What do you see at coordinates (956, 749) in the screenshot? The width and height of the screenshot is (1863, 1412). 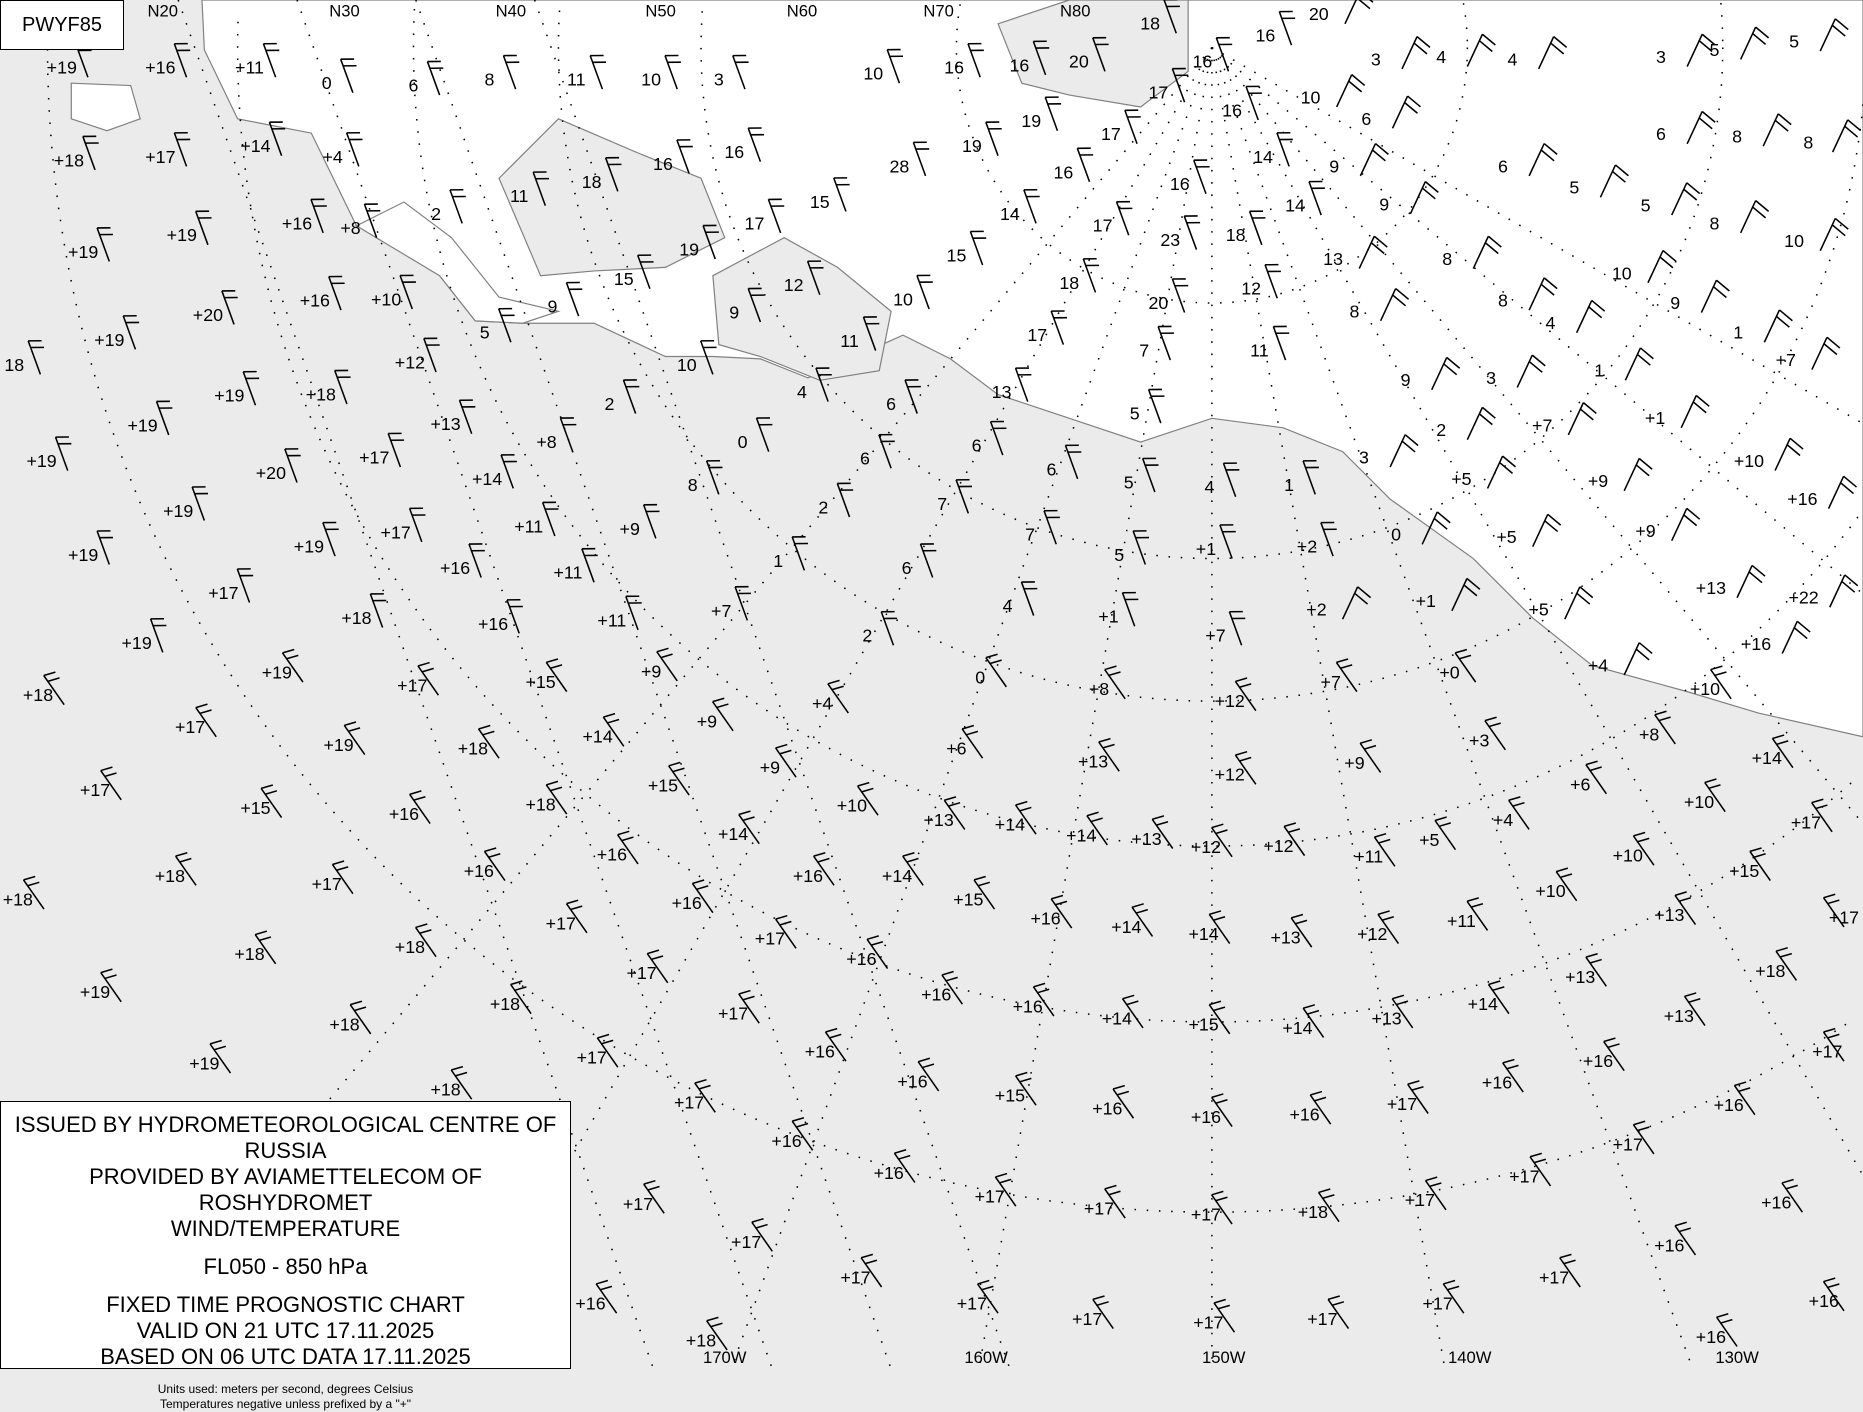 I see `temperature-label: +6` at bounding box center [956, 749].